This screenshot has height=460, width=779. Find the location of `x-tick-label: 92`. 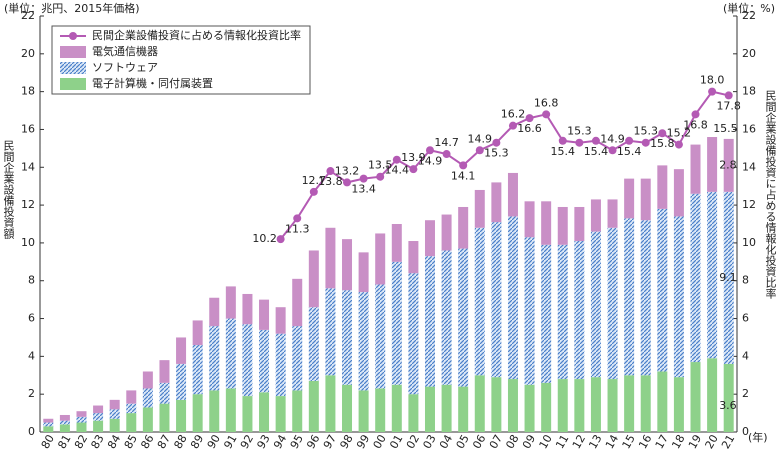

x-tick-label: 92 is located at coordinates (247, 441).